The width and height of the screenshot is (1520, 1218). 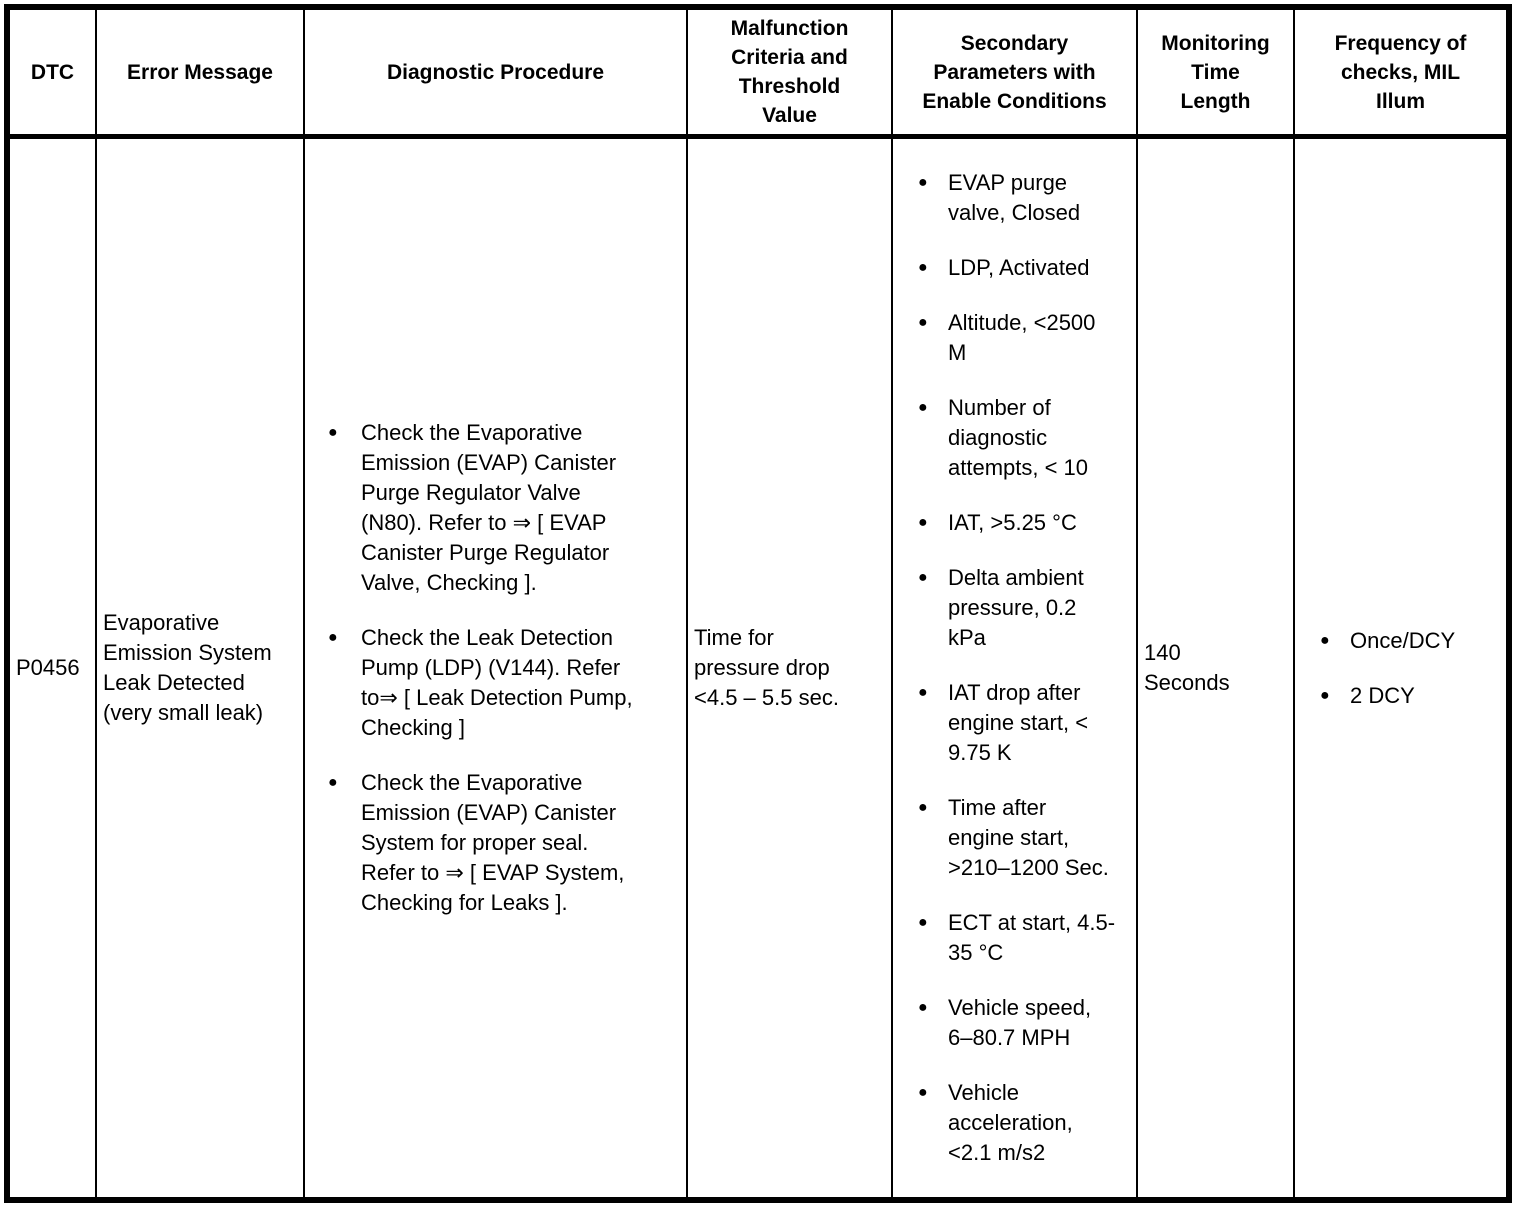 I want to click on list-item: ● Once/DCY, so click(x=1413, y=641).